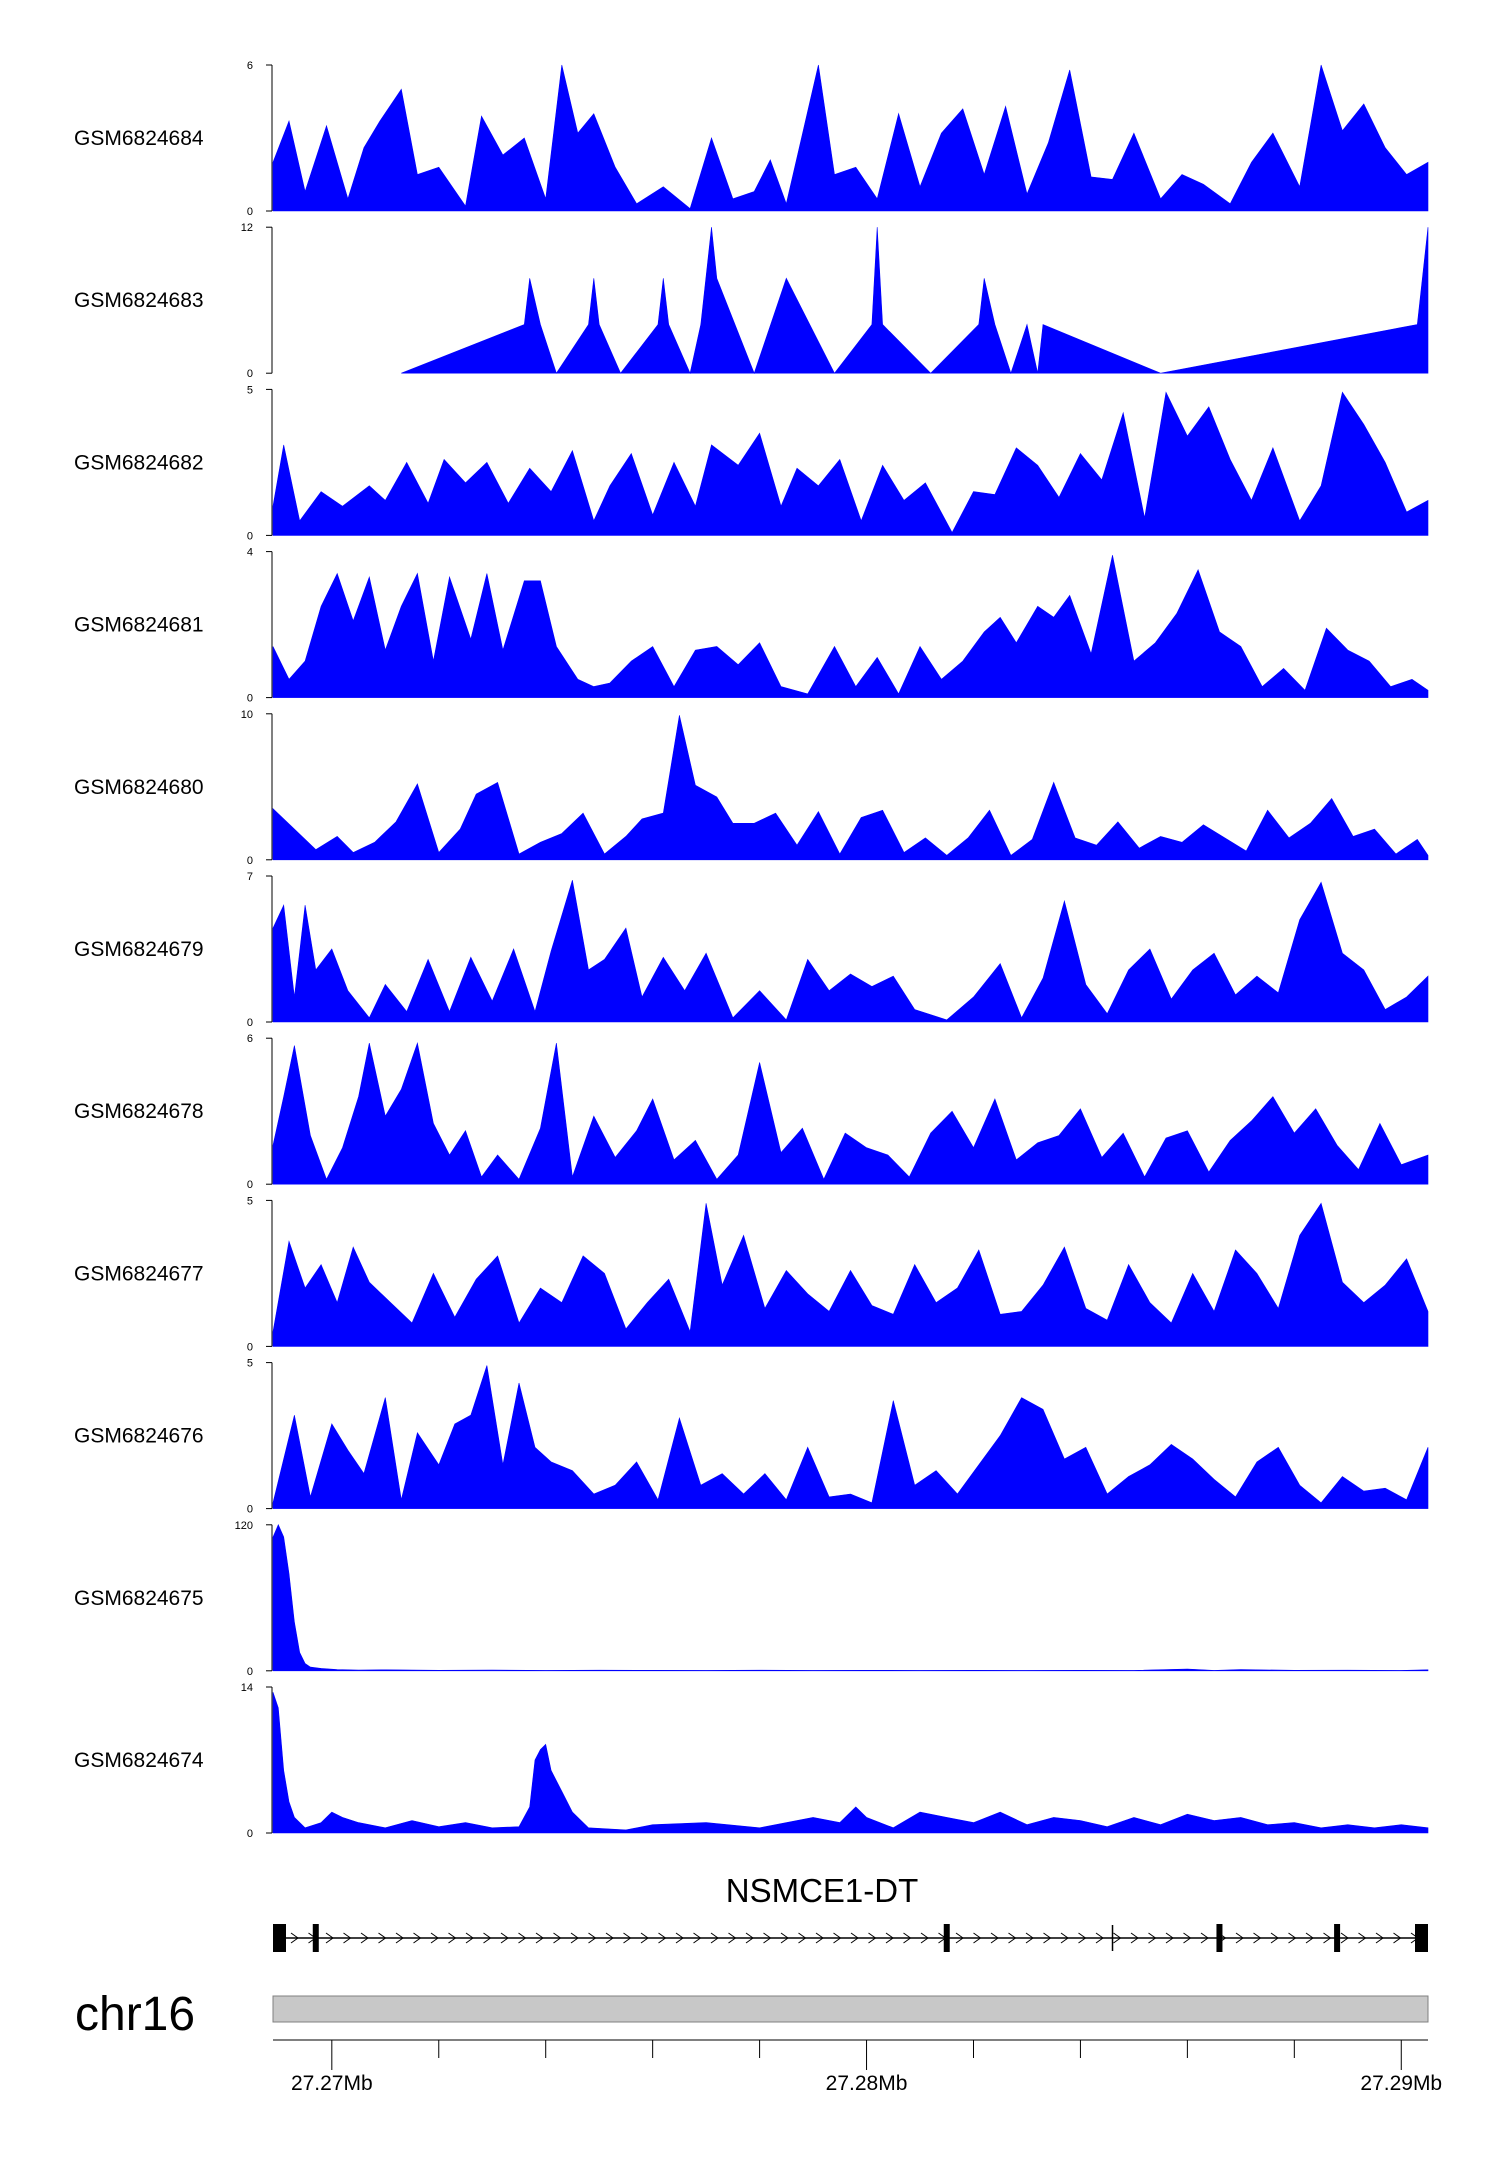 Image resolution: width=1500 pixels, height=2170 pixels. I want to click on axis-tick-label: 27.28Mb, so click(867, 2083).